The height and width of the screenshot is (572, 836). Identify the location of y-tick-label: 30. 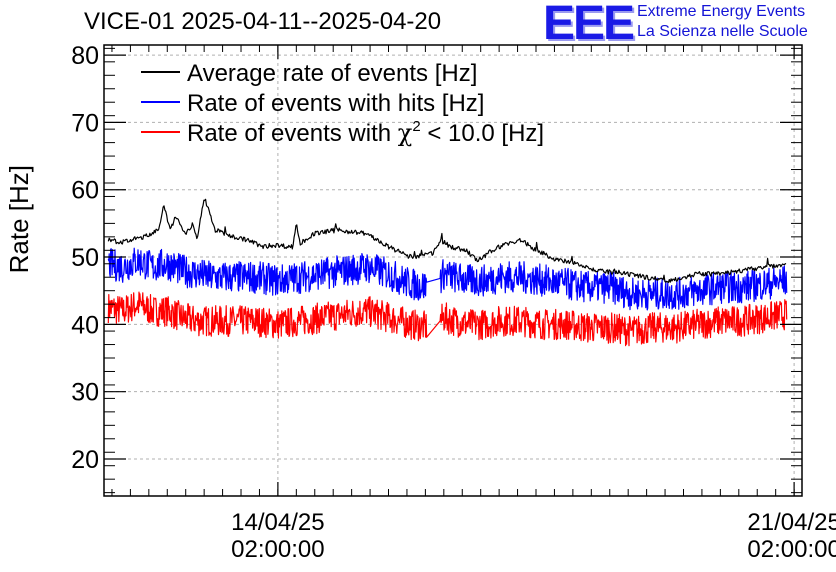
(85, 393).